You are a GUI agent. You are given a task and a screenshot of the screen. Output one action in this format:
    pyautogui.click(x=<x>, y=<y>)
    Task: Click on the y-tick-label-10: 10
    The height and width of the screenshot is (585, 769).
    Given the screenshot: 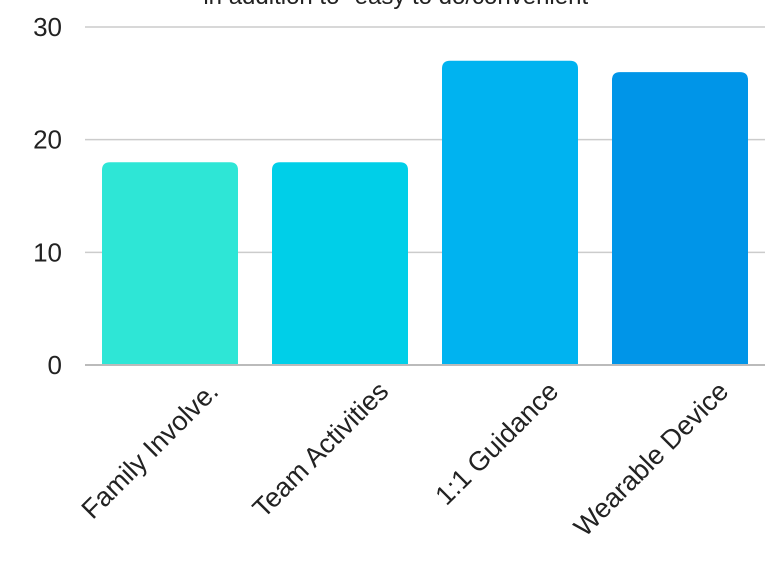 What is the action you would take?
    pyautogui.click(x=47, y=252)
    